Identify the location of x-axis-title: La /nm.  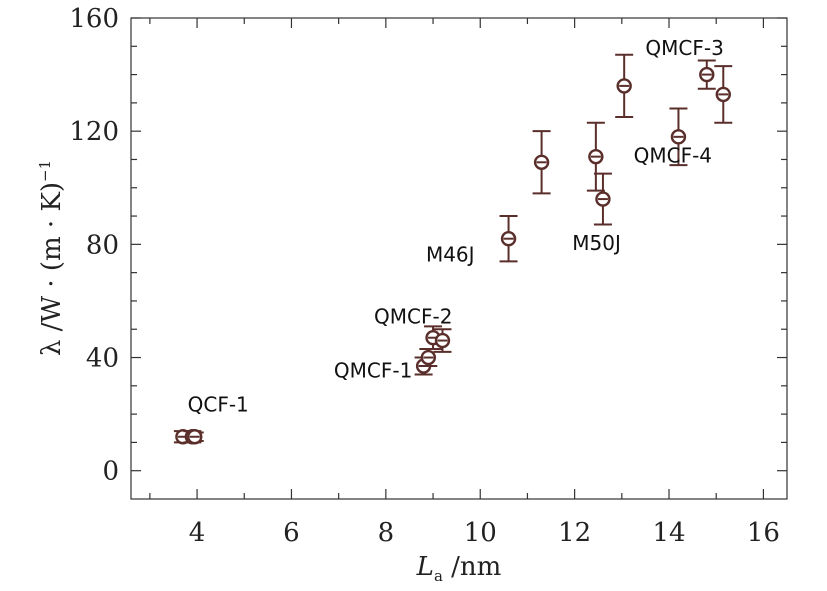
(459, 568).